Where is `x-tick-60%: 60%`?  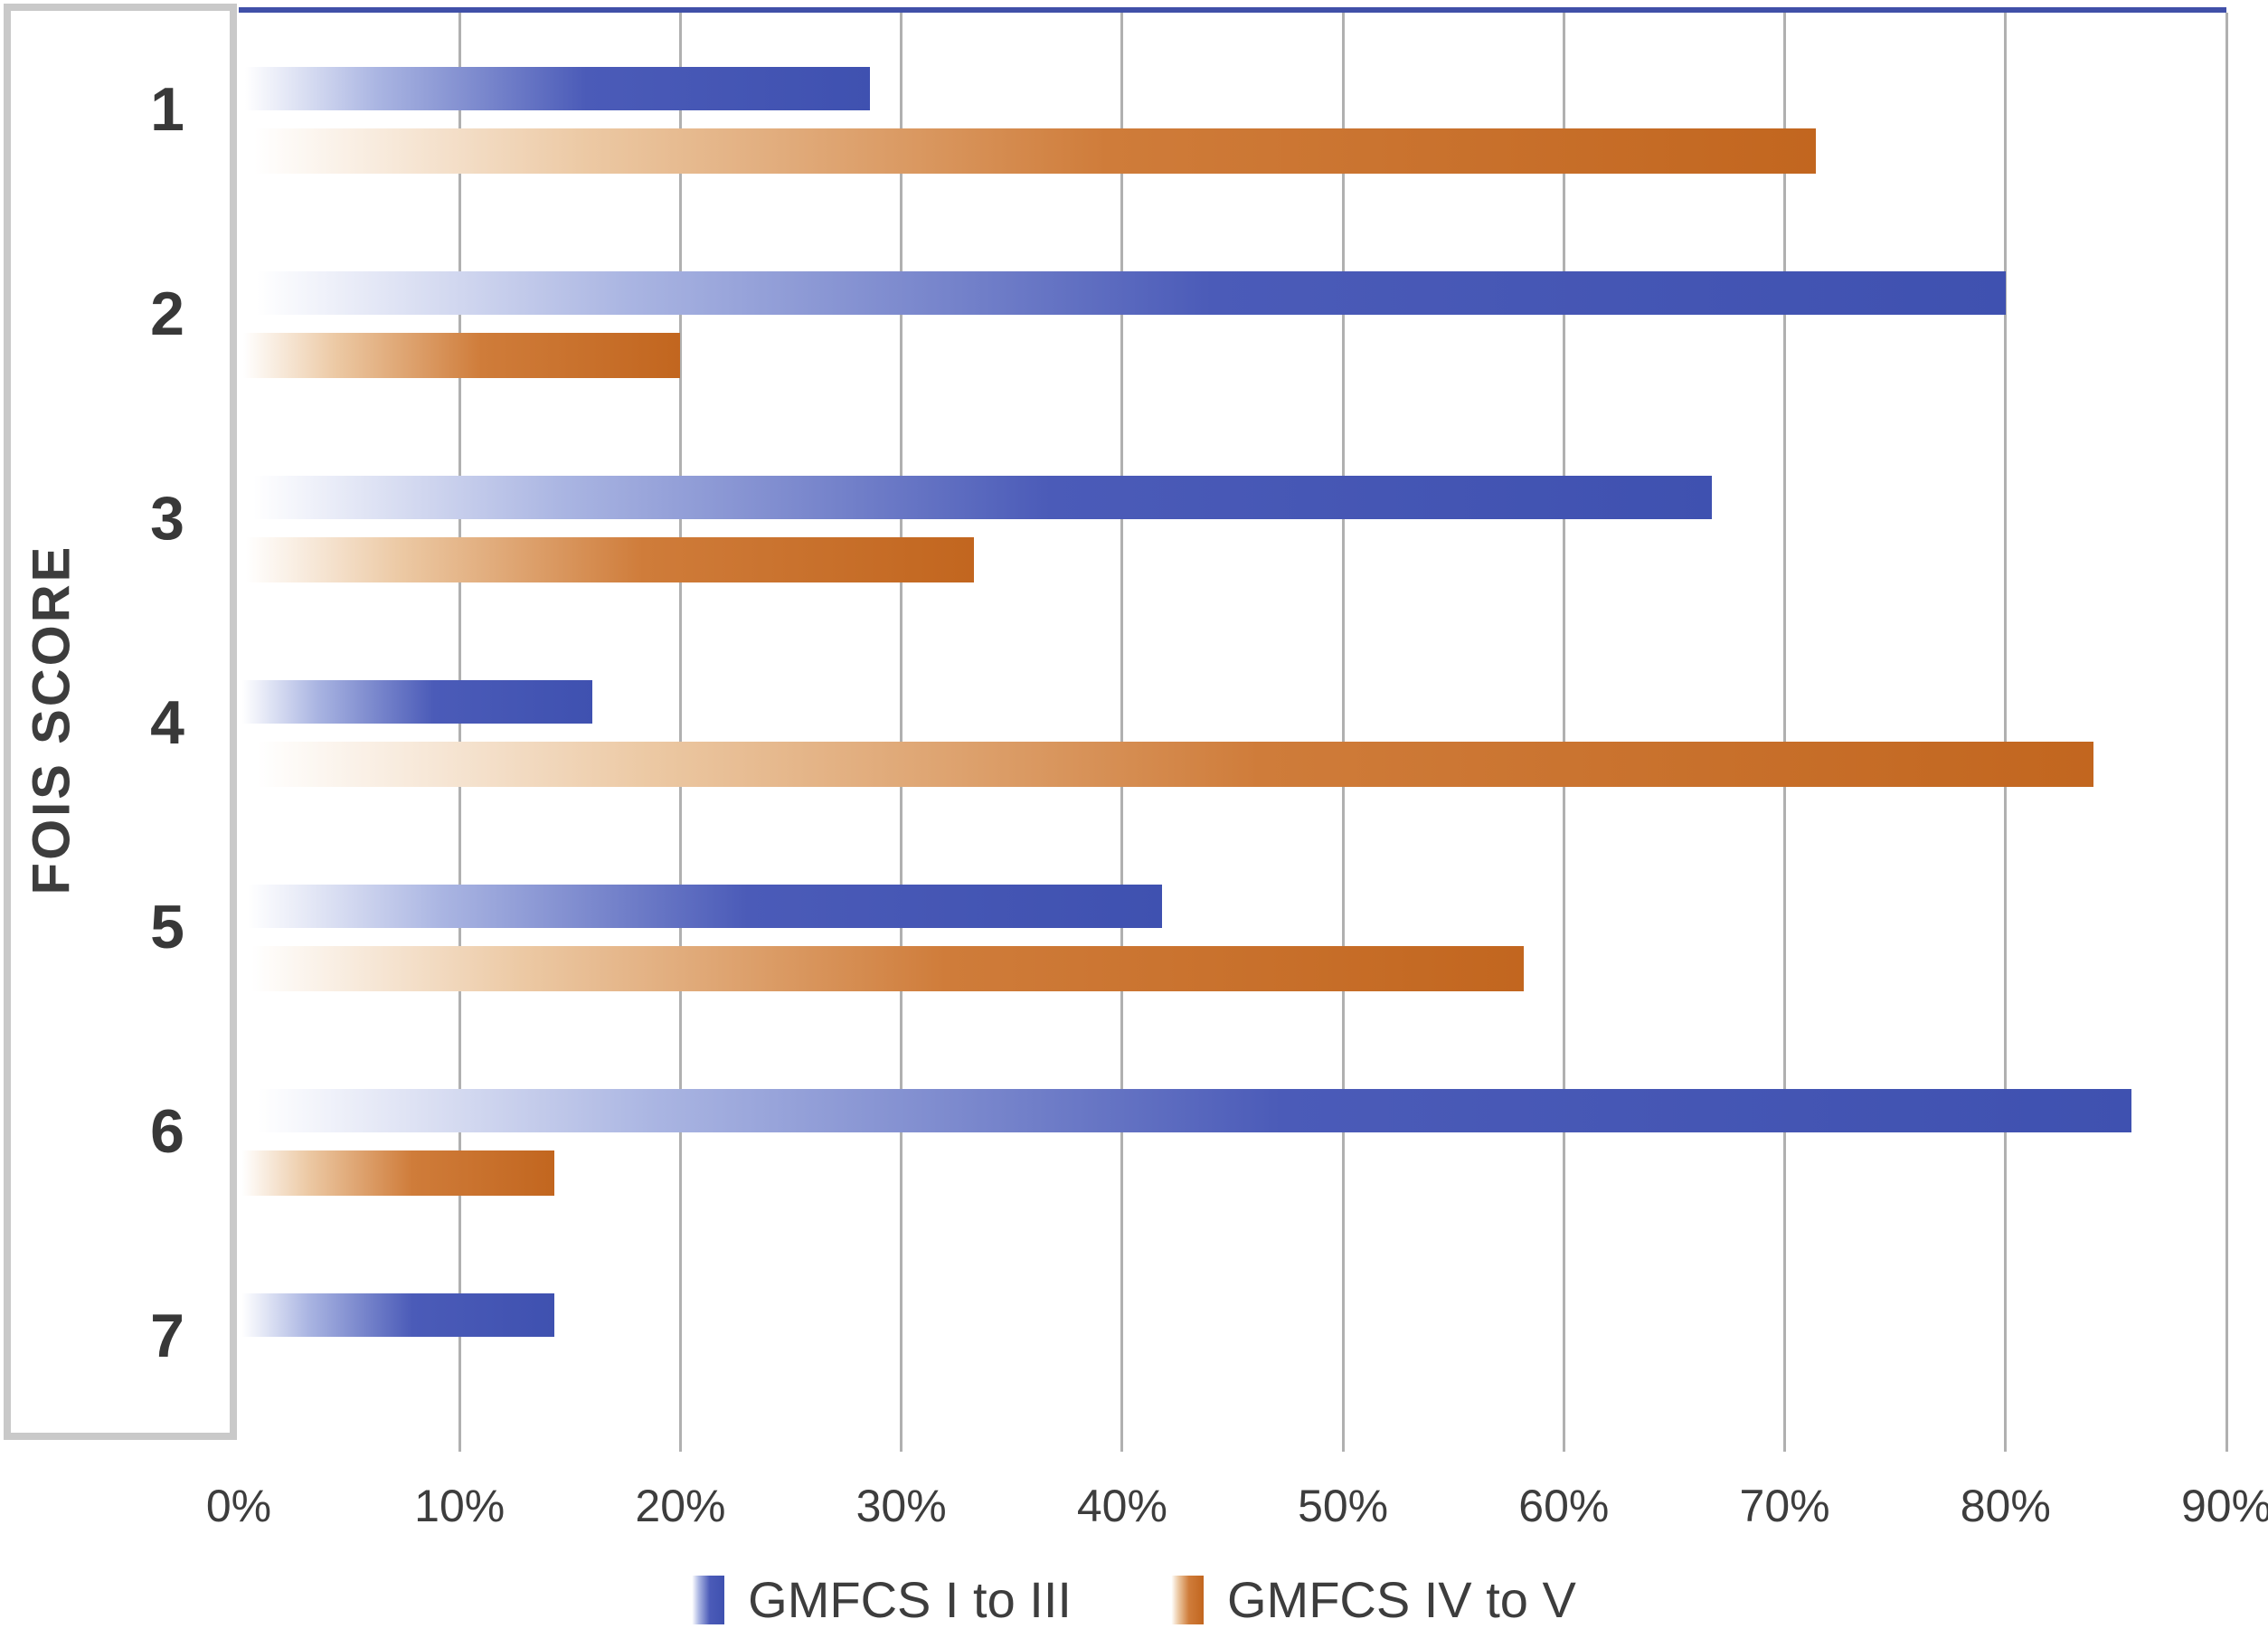
x-tick-60%: 60% is located at coordinates (1564, 1506).